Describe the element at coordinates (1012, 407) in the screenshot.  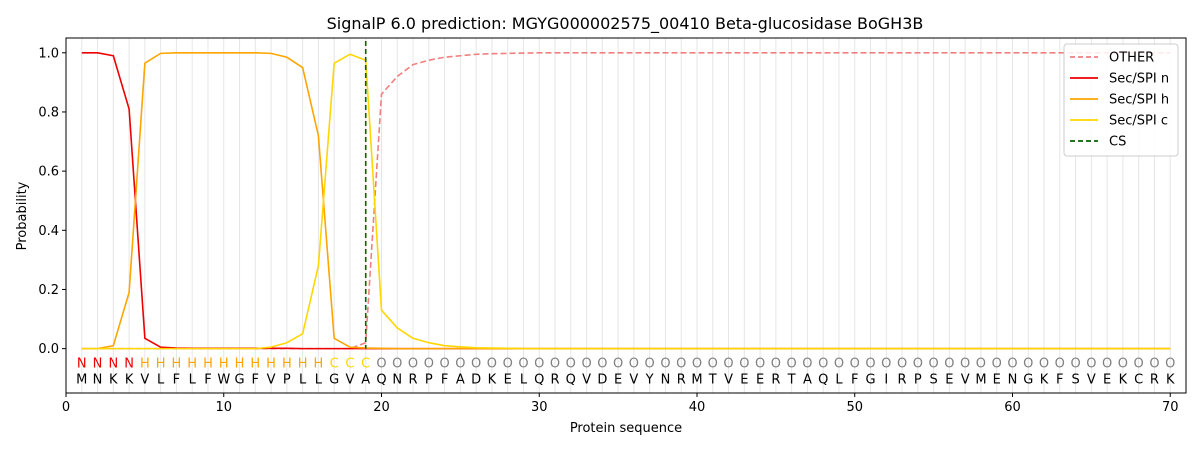
I see `x-tick-label: 60` at that location.